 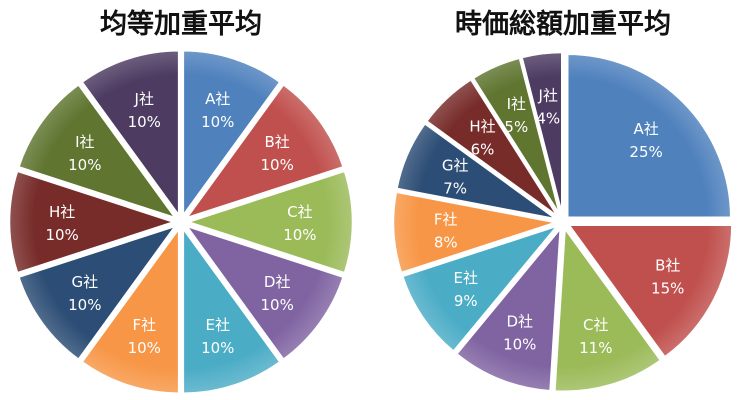 I want to click on pie-slice-0-H社, so click(x=93, y=222).